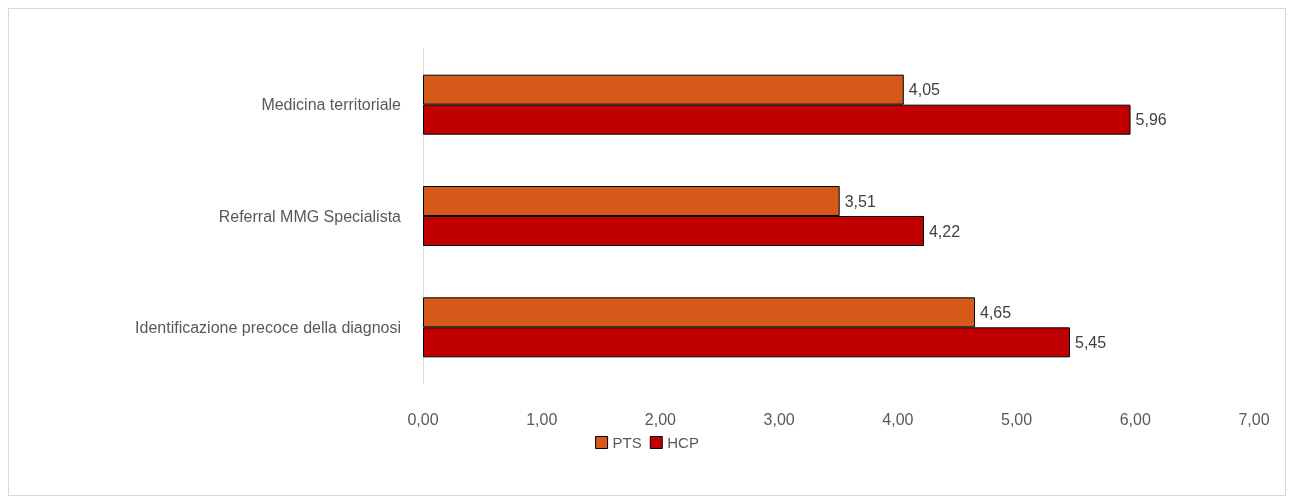  Describe the element at coordinates (331, 105) in the screenshot. I see `y-tick-label: Medicina territoriale` at that location.